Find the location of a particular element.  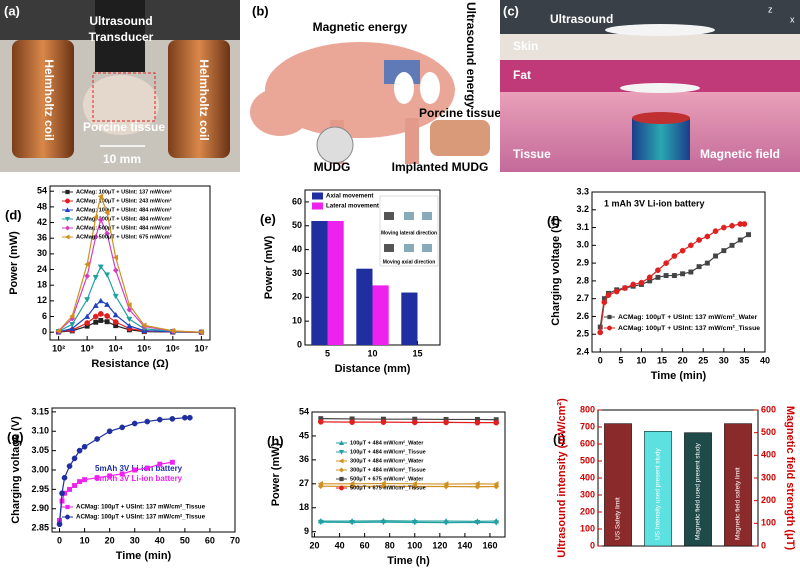

y-tick-label: 45 is located at coordinates (304, 435).